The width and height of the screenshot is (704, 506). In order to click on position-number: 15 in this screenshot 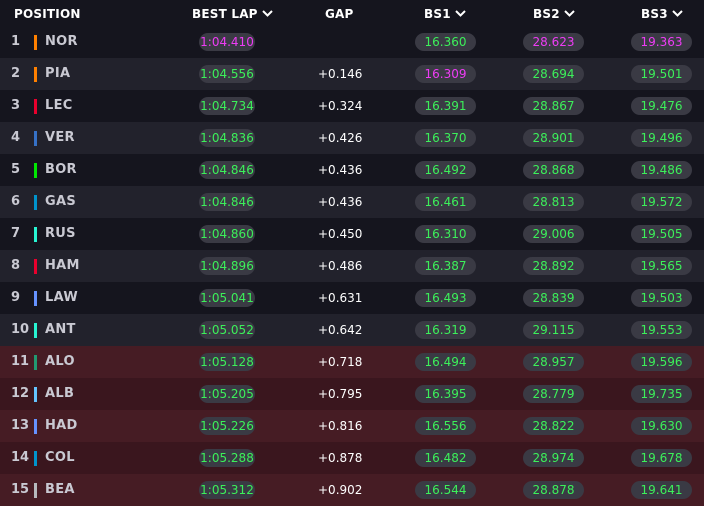, I will do `click(20, 489)`.